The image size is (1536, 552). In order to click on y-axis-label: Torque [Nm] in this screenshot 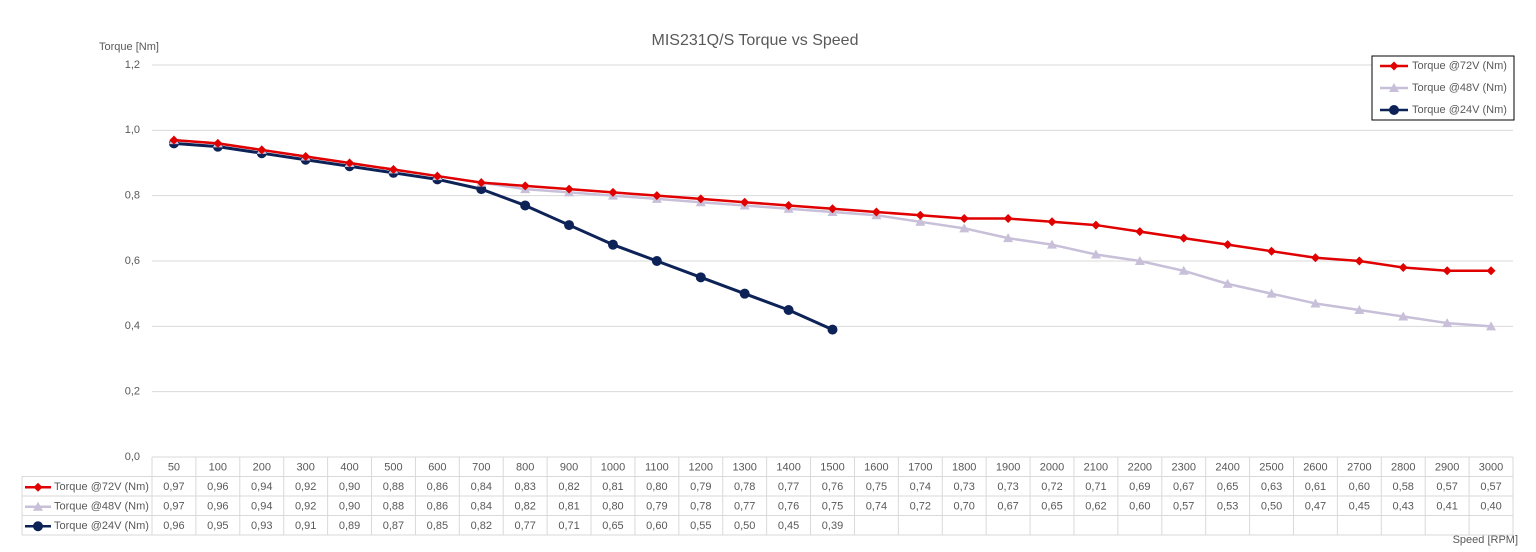, I will do `click(129, 47)`.